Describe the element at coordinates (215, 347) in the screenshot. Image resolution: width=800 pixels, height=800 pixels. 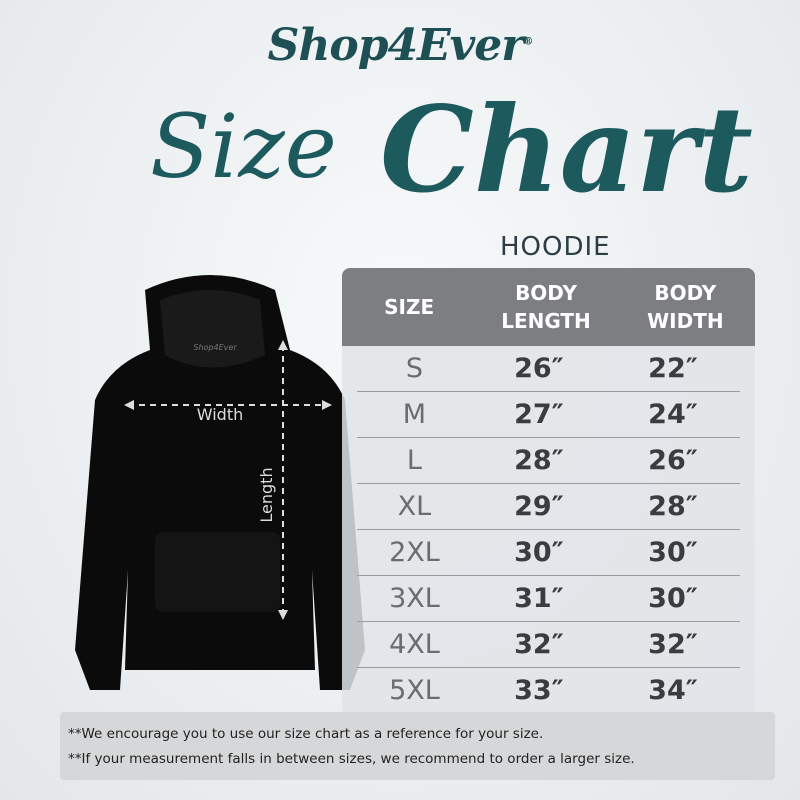
I see `hoodie-print: Shop4Ever` at that location.